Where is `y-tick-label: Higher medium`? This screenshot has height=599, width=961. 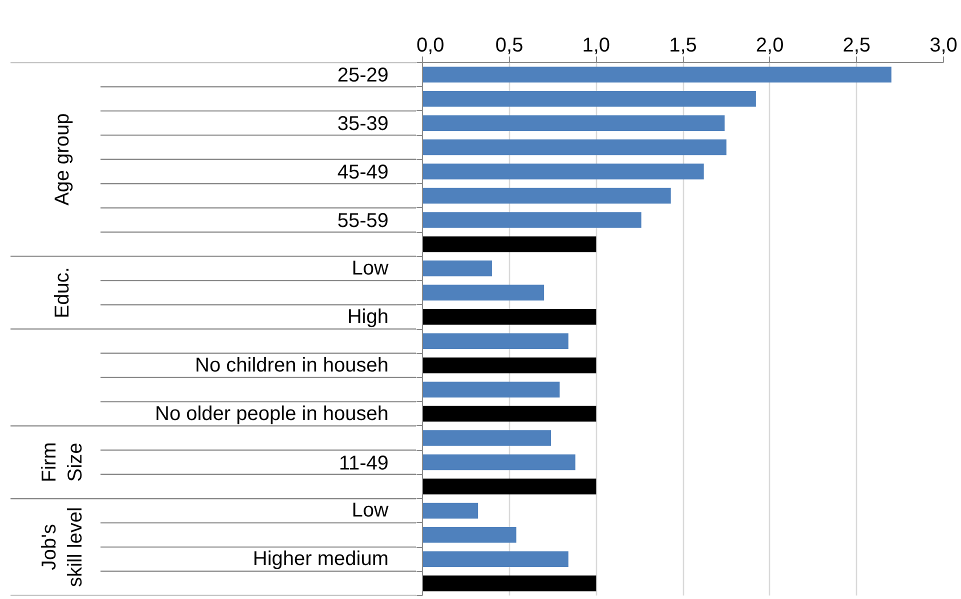
y-tick-label: Higher medium is located at coordinates (320, 559).